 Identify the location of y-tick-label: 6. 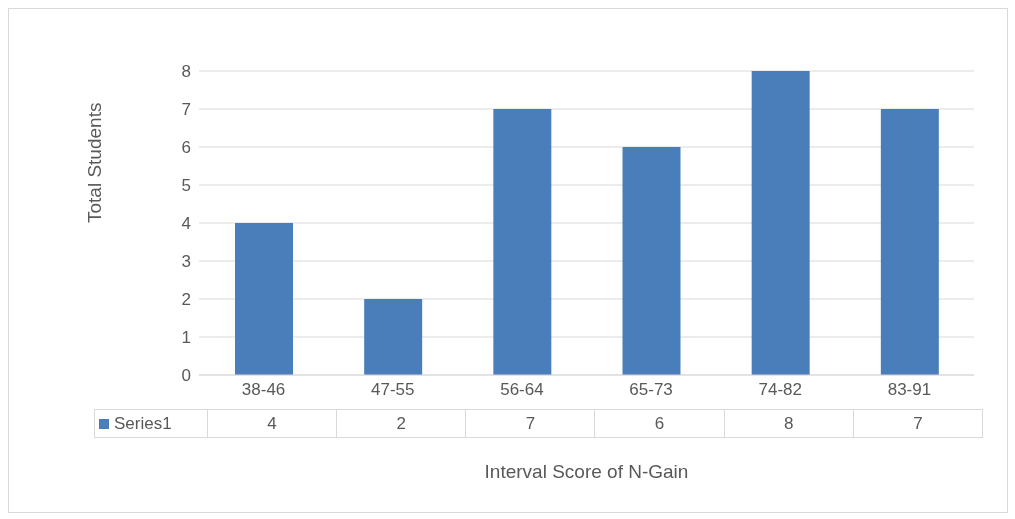
(186, 148).